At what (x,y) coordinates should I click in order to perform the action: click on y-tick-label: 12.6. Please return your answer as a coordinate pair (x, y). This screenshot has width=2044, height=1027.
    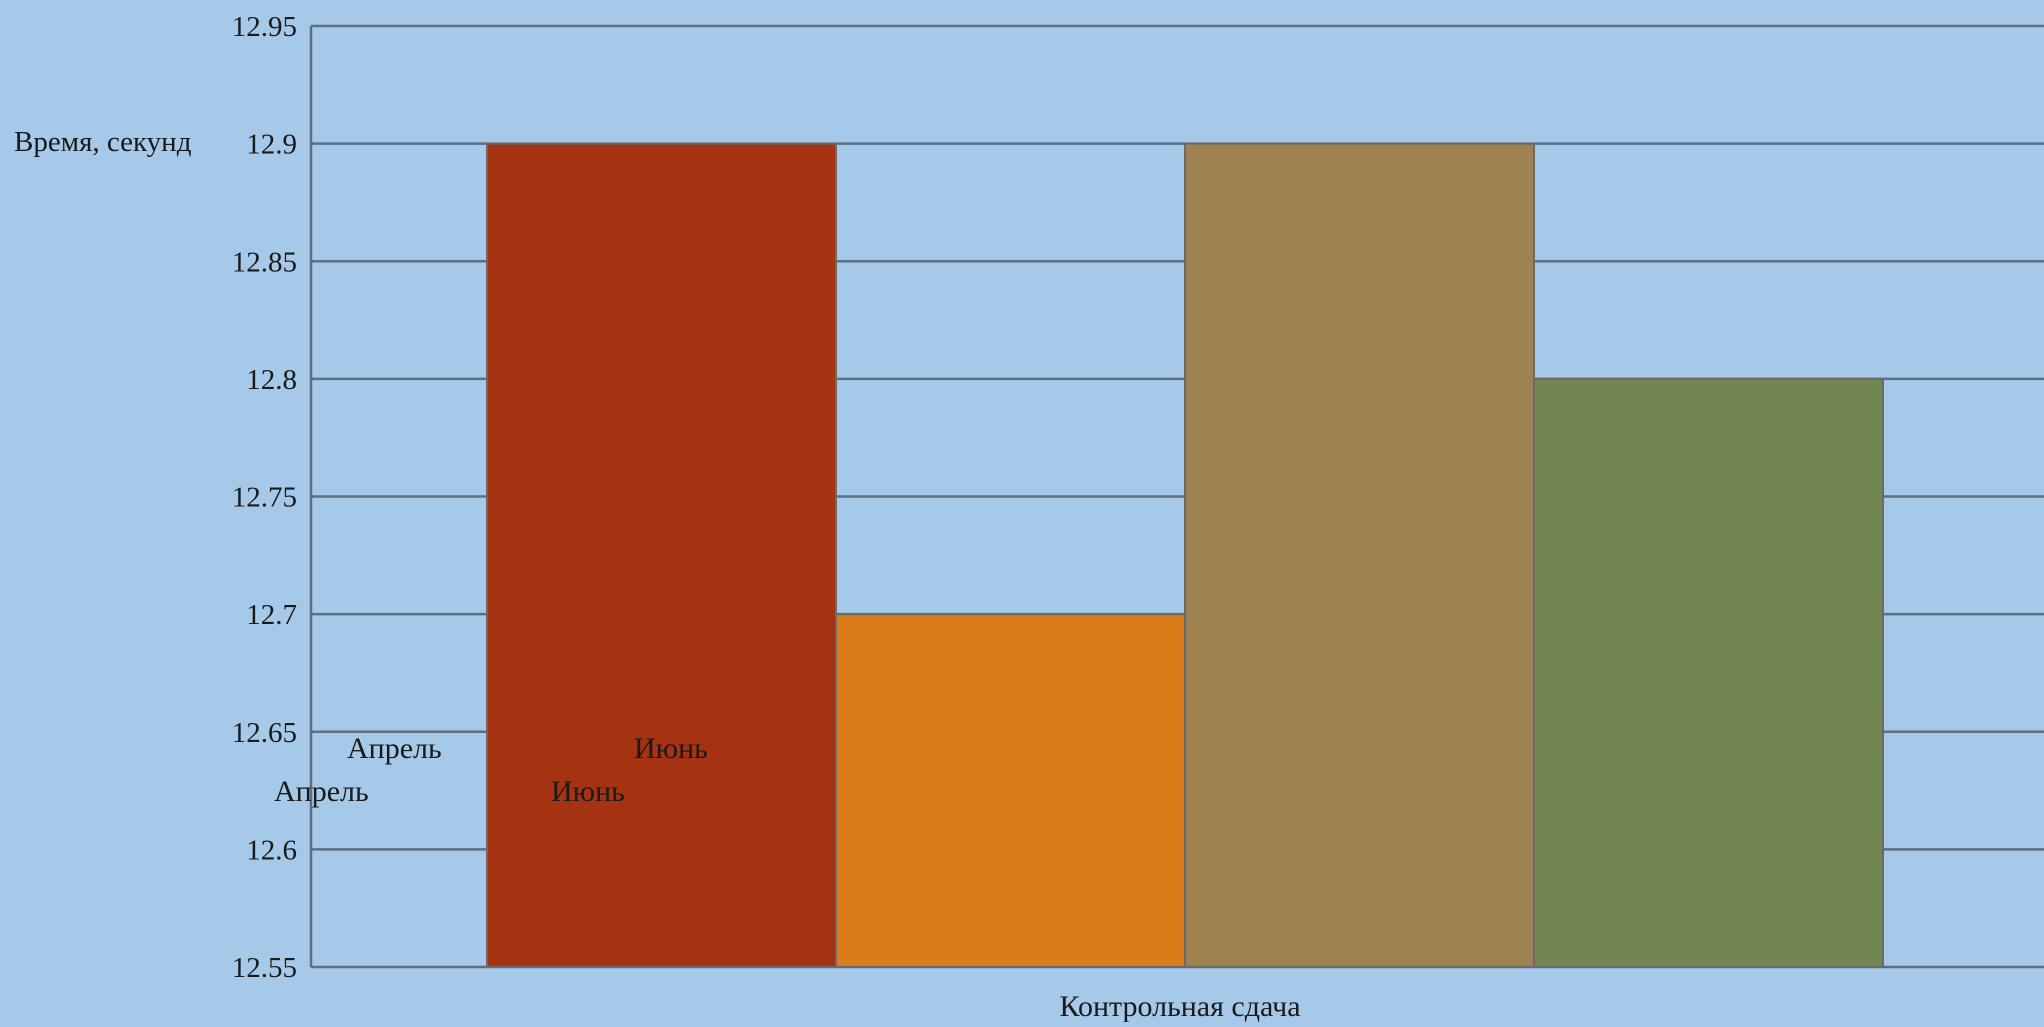
    Looking at the image, I should click on (271, 850).